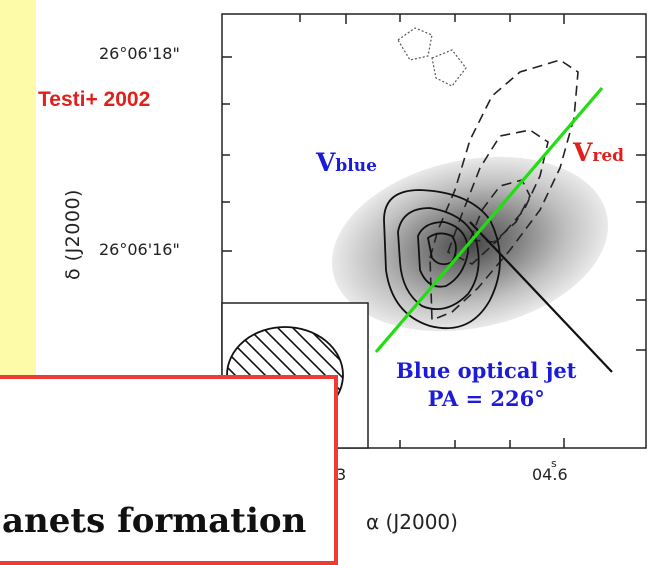  What do you see at coordinates (550, 470) in the screenshot?
I see `ra-tick-right: 04.6 s` at bounding box center [550, 470].